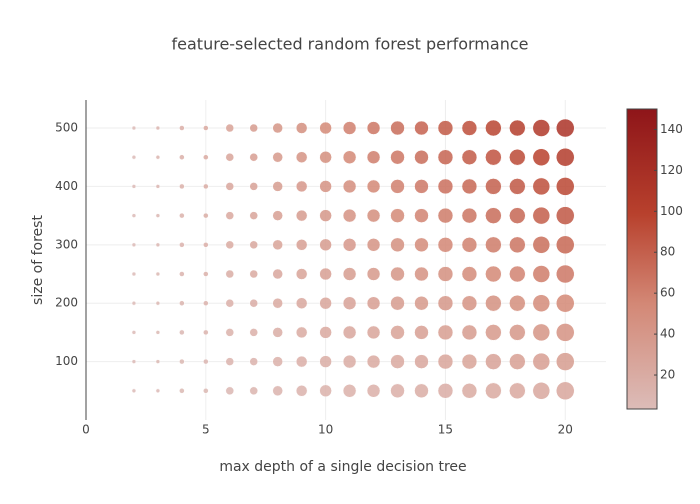 The height and width of the screenshot is (504, 700). What do you see at coordinates (445, 430) in the screenshot?
I see `x-tick-label: 15` at bounding box center [445, 430].